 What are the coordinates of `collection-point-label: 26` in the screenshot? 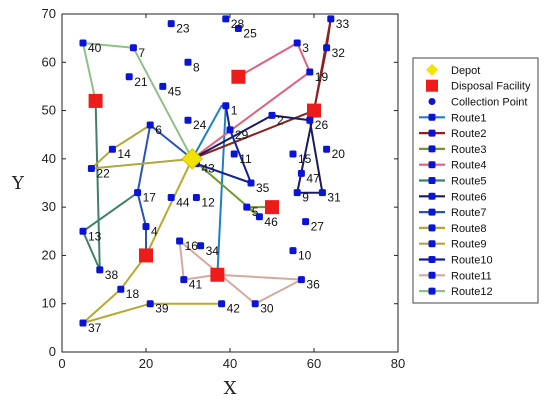 It's located at (322, 125).